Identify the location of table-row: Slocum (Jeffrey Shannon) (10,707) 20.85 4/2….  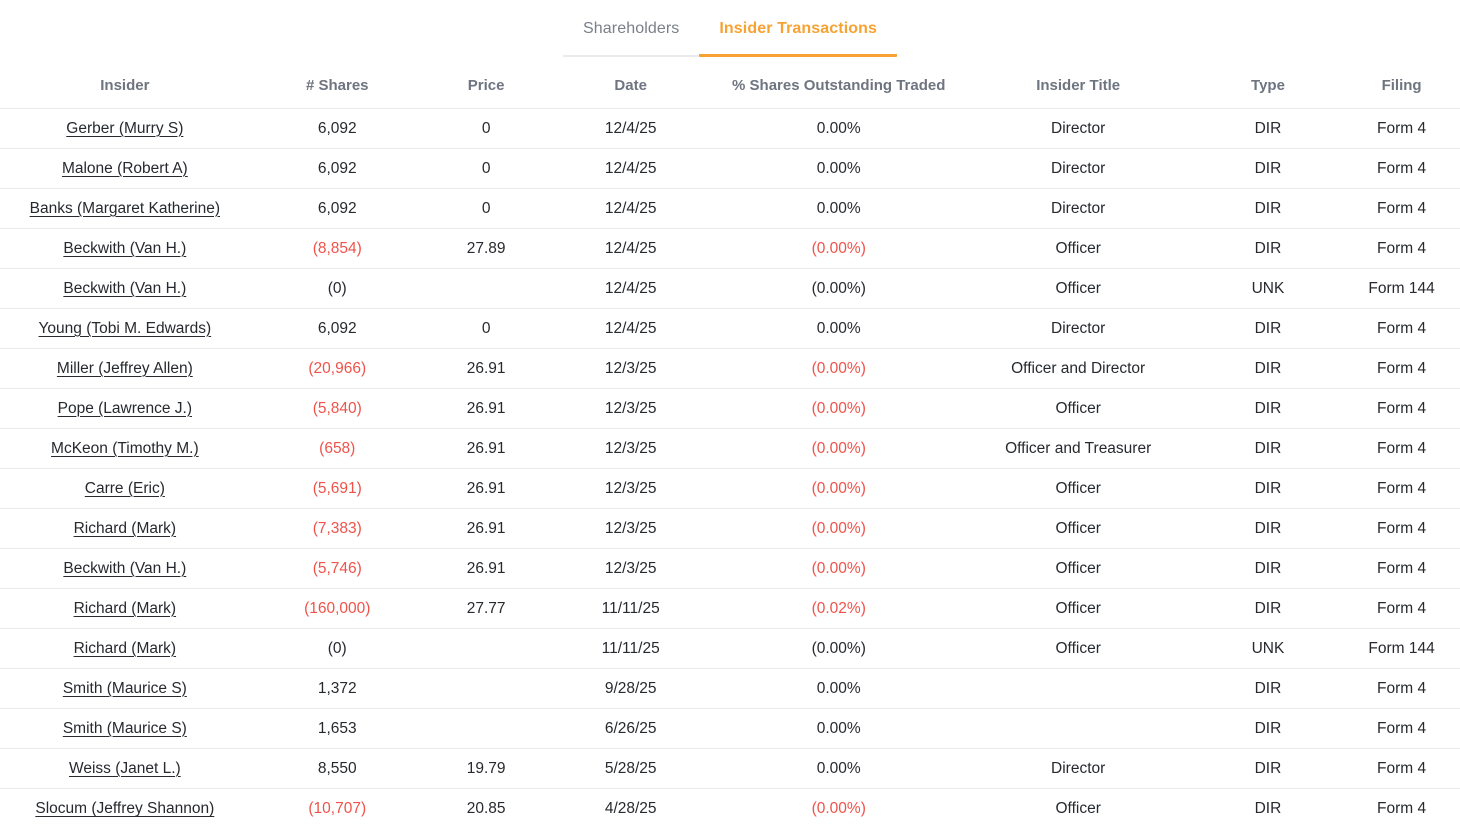
(730, 808).